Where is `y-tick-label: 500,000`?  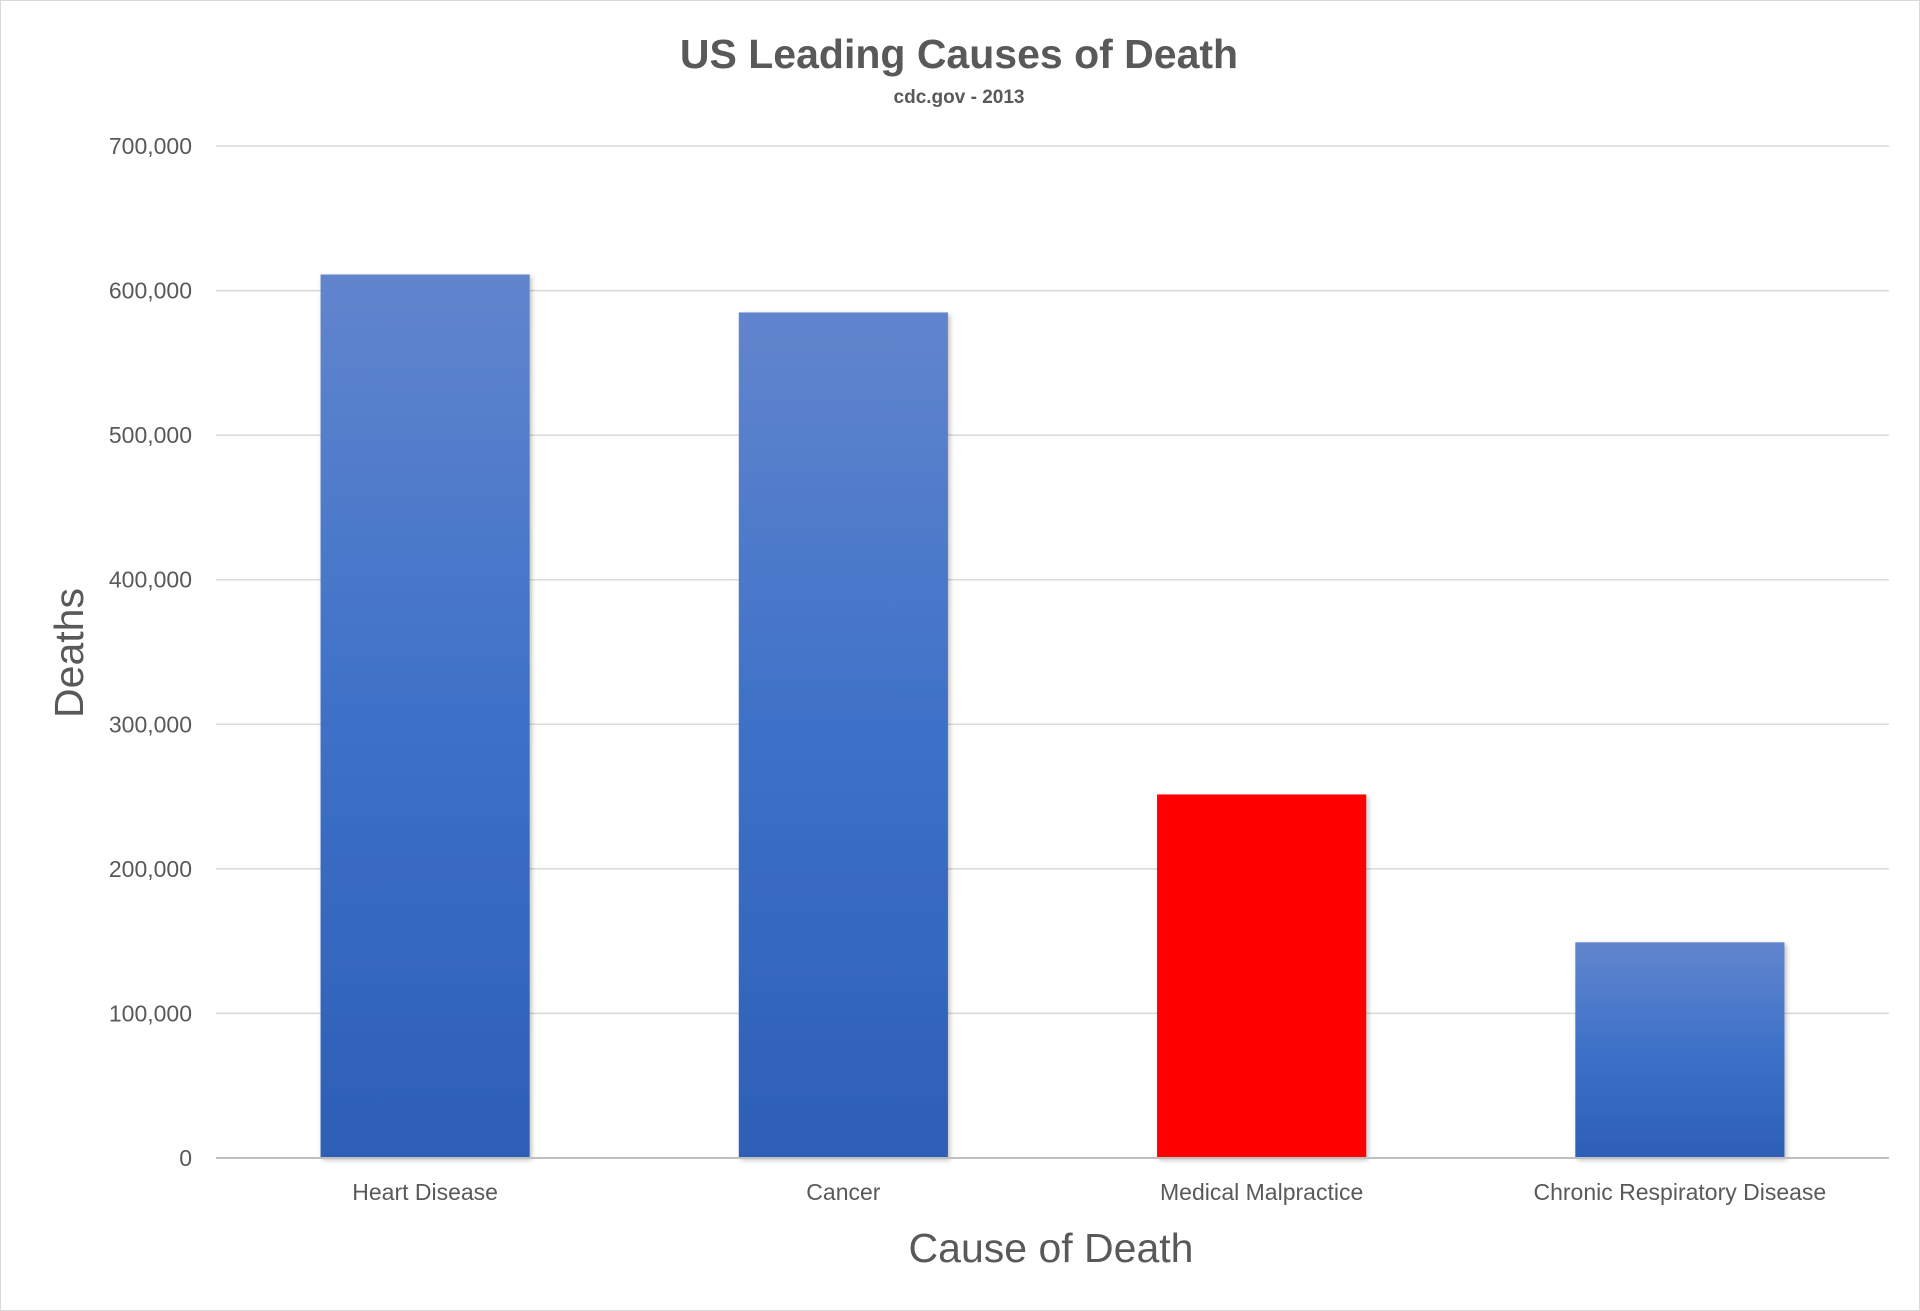 y-tick-label: 500,000 is located at coordinates (150, 435).